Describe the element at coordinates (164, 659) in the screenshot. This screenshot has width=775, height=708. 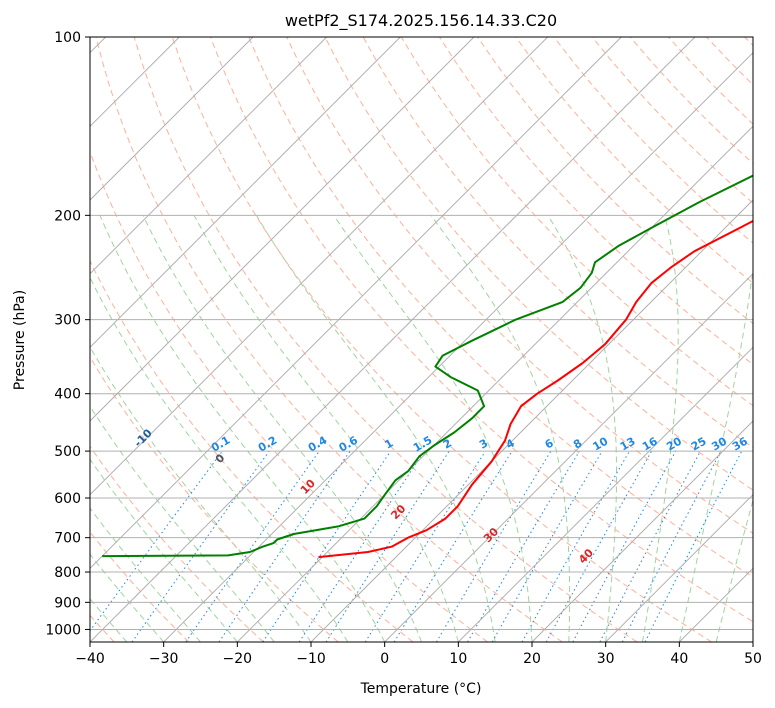
I see `x-tick-label: −30` at that location.